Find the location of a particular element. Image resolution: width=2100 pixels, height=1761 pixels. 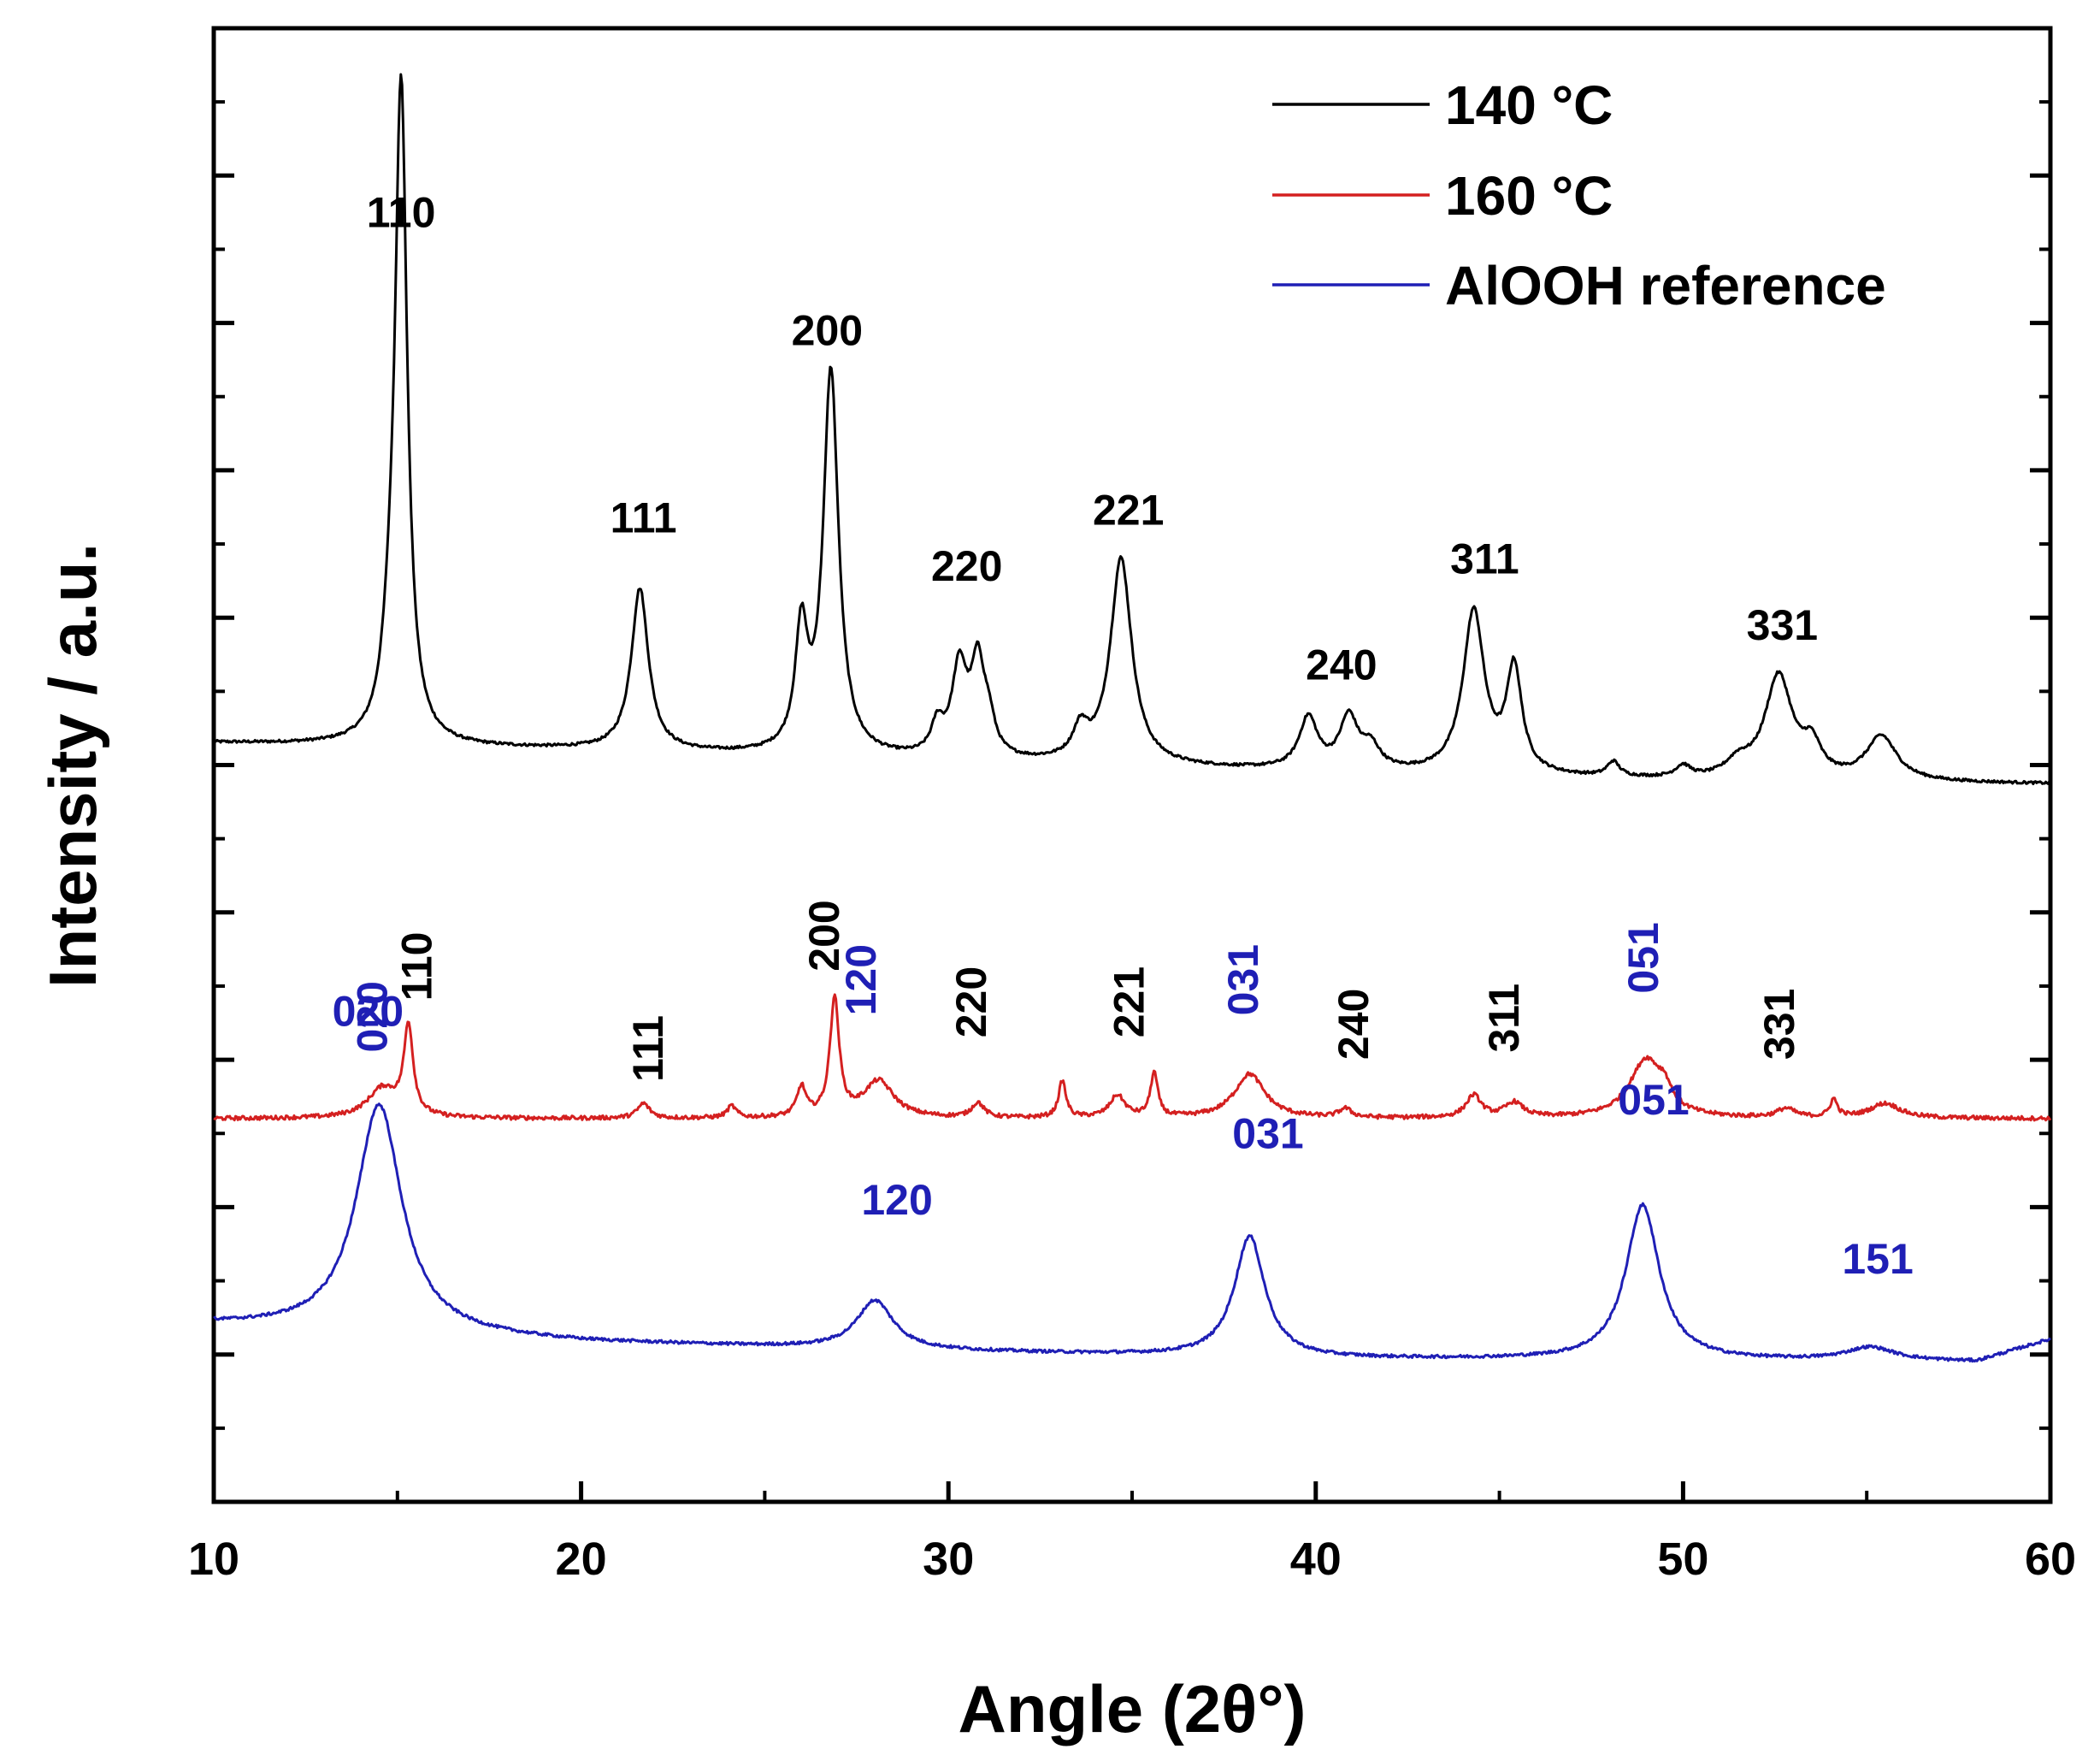

series-line-160-c is located at coordinates (1133, 1057).